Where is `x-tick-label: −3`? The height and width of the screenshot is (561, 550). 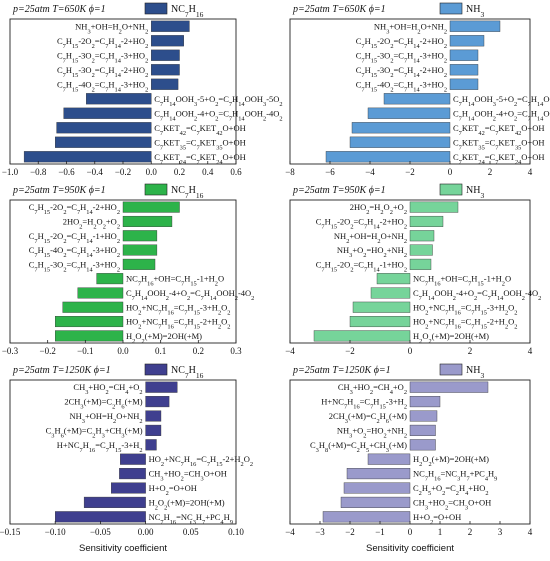
x-tick-label: −3 is located at coordinates (320, 532).